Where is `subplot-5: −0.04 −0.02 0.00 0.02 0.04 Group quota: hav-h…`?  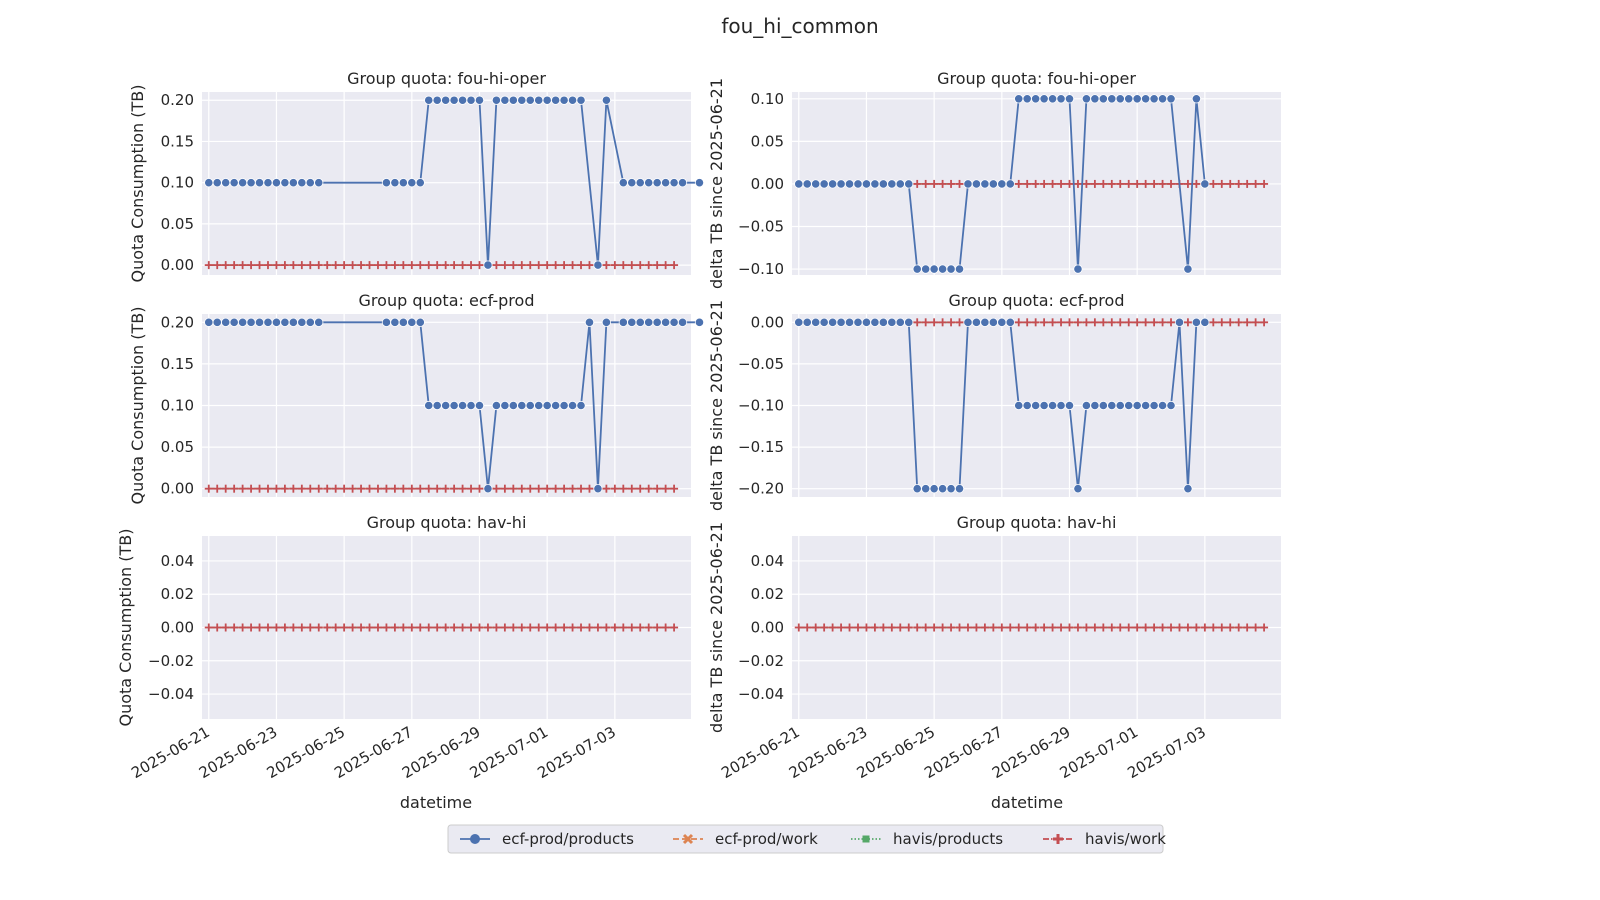
subplot-5: −0.04 −0.02 0.00 0.02 0.04 Group quota: hav-h… is located at coordinates (403, 647).